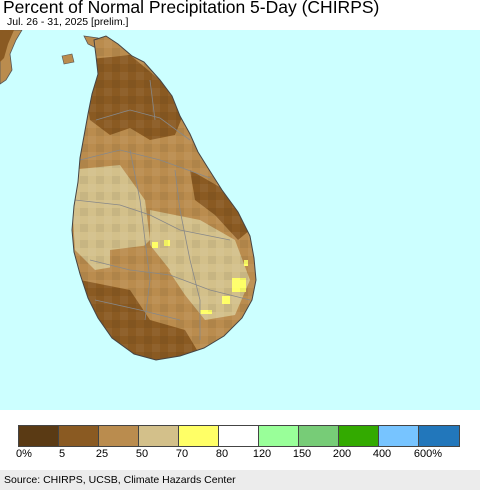 This screenshot has width=480, height=490. I want to click on legend-label: 5, so click(62, 454).